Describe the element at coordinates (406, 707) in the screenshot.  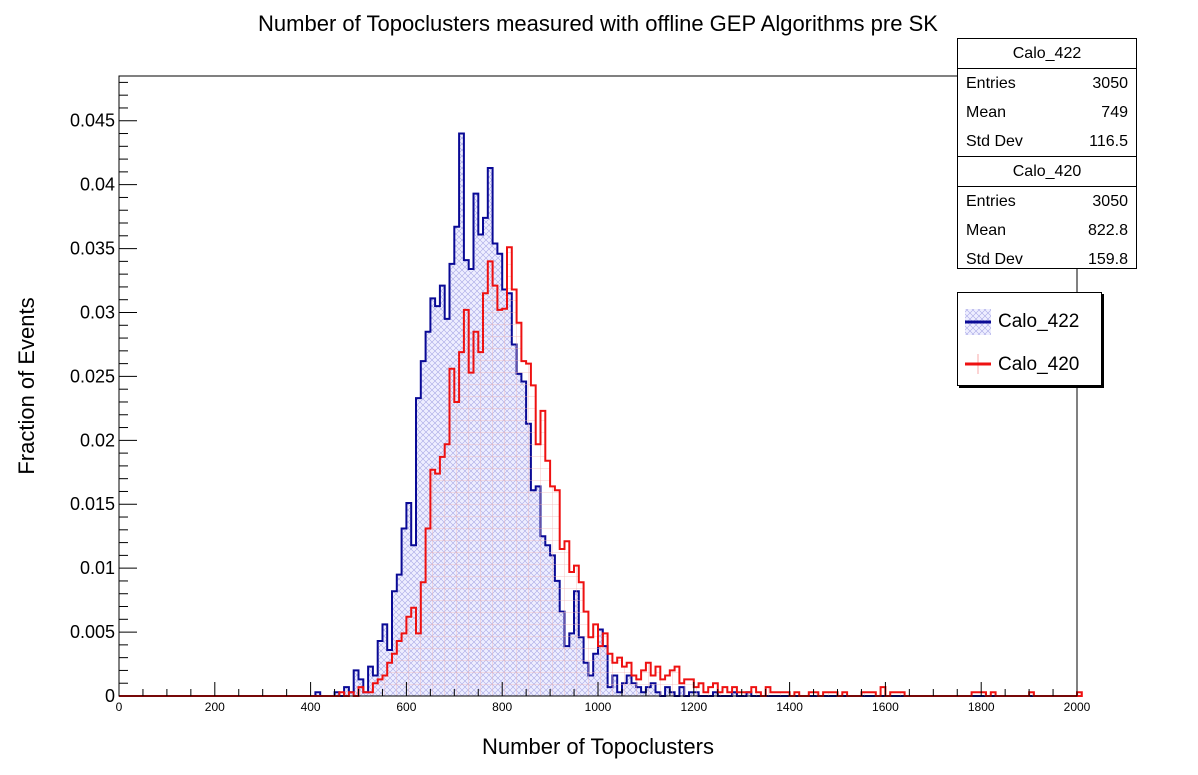
I see `x-tick-label: 600` at that location.